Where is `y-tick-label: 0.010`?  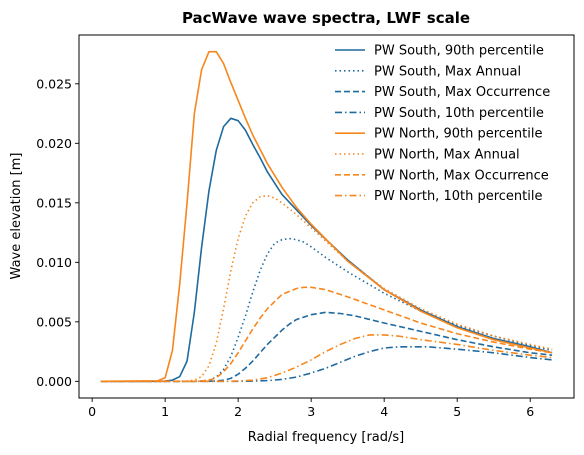
y-tick-label: 0.010 is located at coordinates (54, 262).